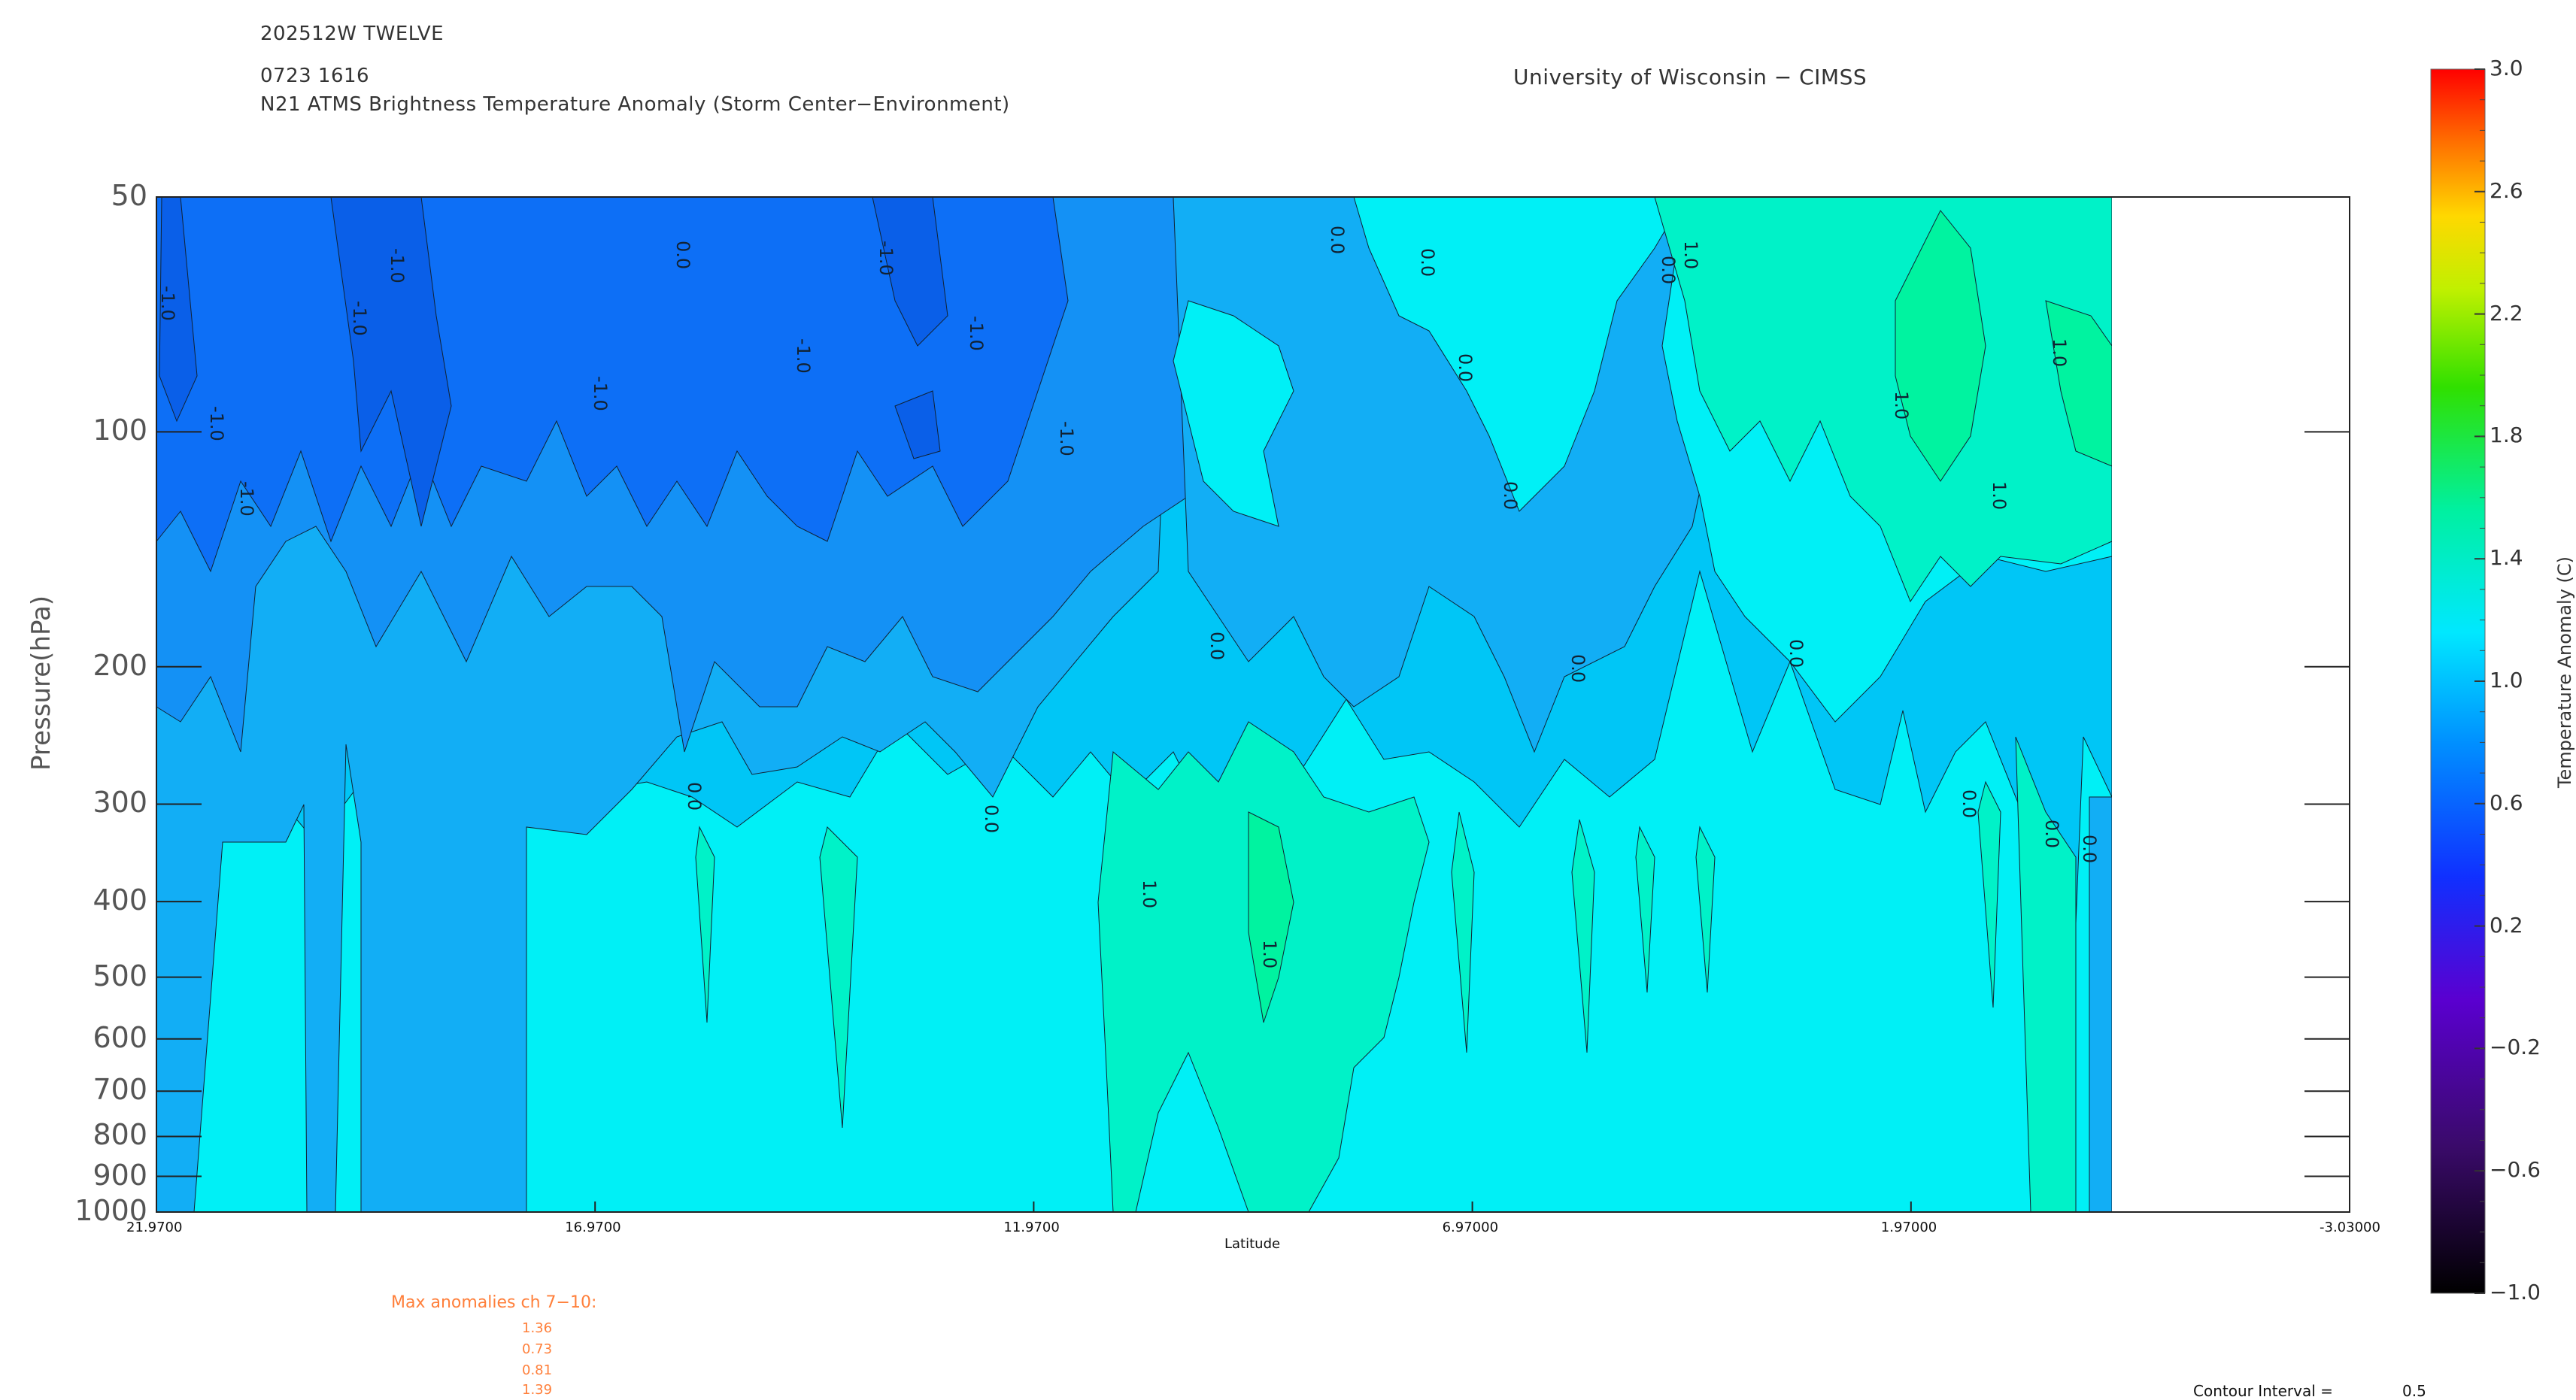 This screenshot has width=2576, height=1400. I want to click on y-tick-label: 800, so click(120, 1135).